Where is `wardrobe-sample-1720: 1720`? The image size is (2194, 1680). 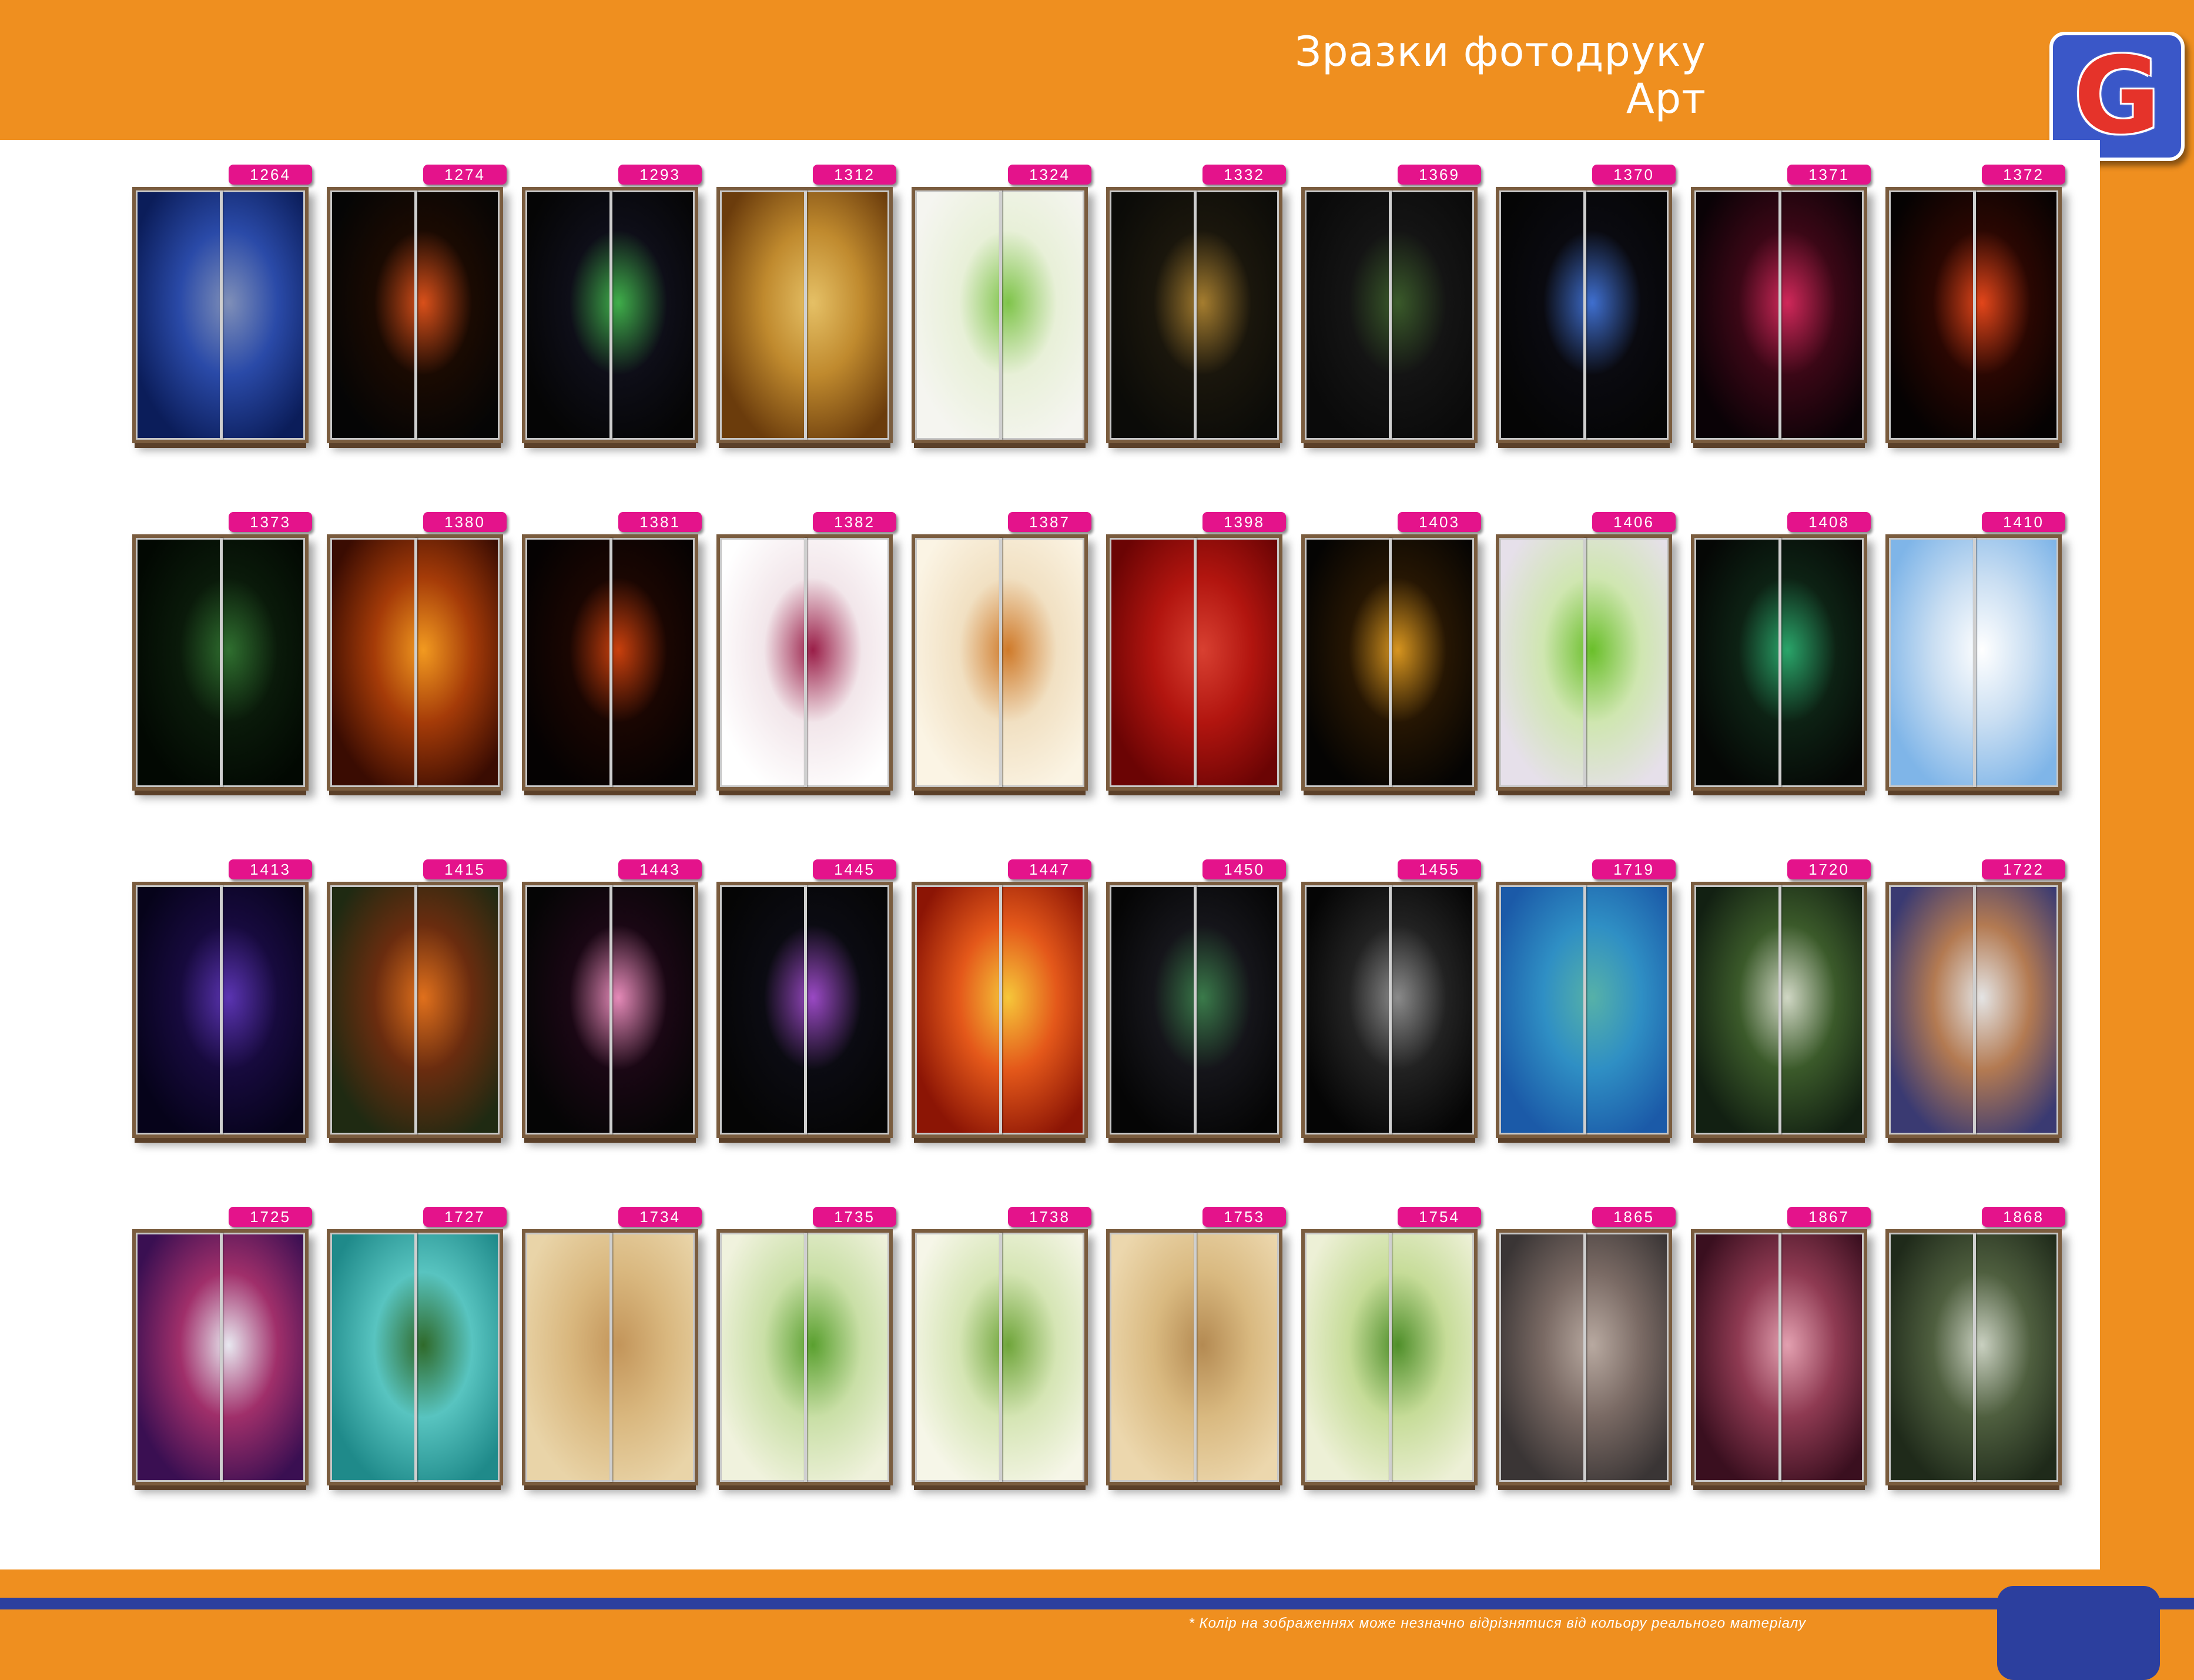
wardrobe-sample-1720: 1720 is located at coordinates (1781, 1001).